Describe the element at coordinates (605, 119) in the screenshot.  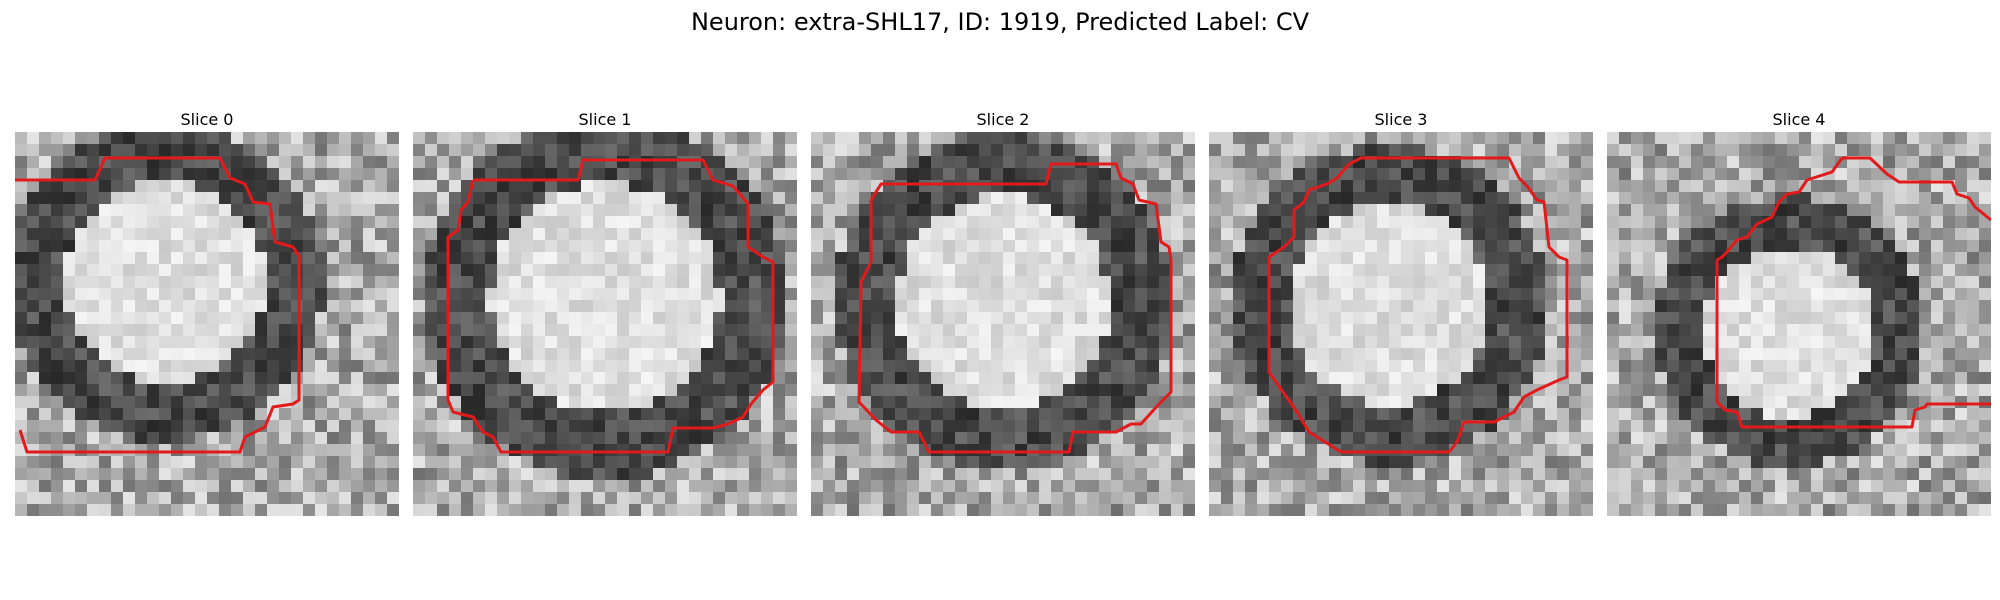
I see `slice-title-1: Slice 1` at that location.